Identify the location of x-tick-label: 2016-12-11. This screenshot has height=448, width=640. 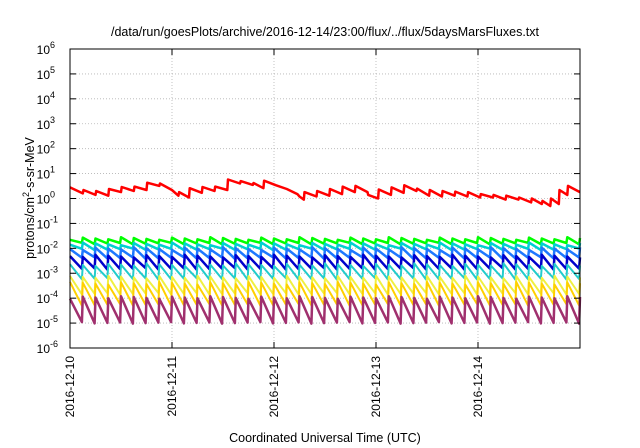
(172, 386).